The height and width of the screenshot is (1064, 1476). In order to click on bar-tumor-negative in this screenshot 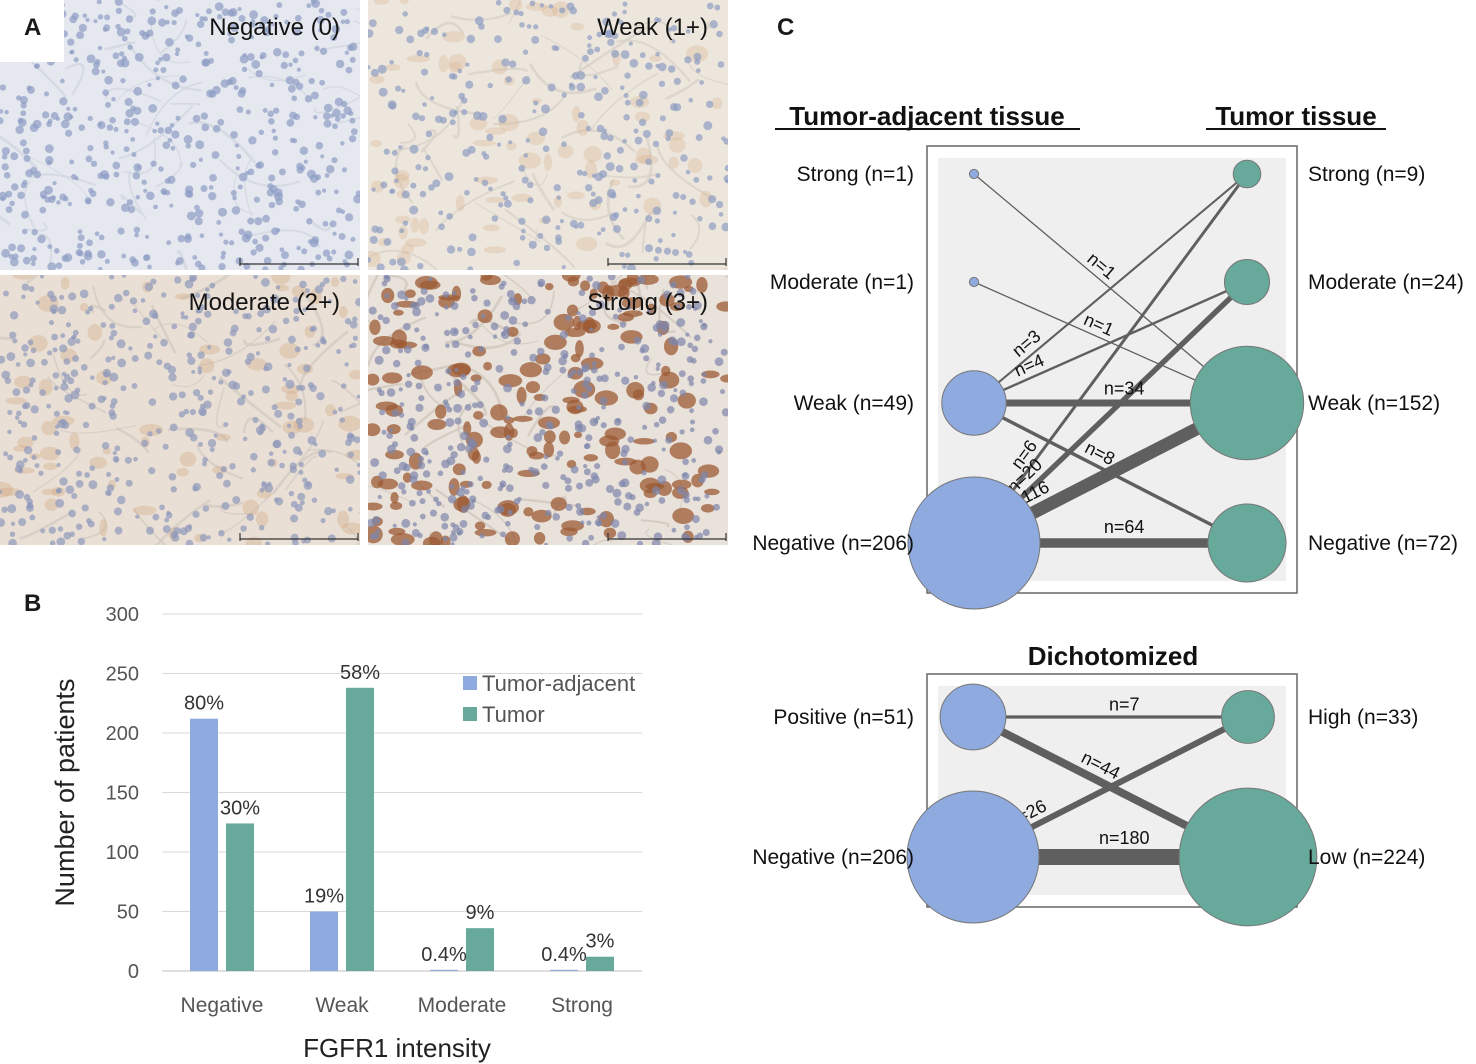, I will do `click(240, 897)`.